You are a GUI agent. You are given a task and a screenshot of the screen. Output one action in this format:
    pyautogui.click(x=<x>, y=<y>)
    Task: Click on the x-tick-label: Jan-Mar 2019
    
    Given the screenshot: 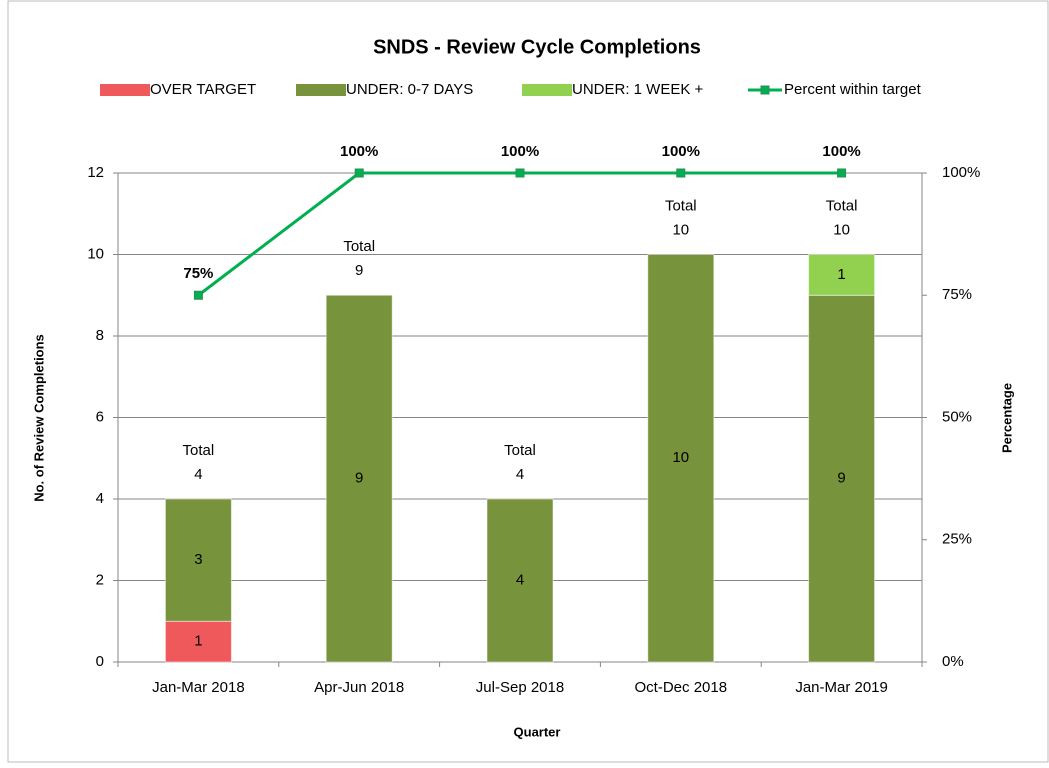 What is the action you would take?
    pyautogui.click(x=841, y=687)
    